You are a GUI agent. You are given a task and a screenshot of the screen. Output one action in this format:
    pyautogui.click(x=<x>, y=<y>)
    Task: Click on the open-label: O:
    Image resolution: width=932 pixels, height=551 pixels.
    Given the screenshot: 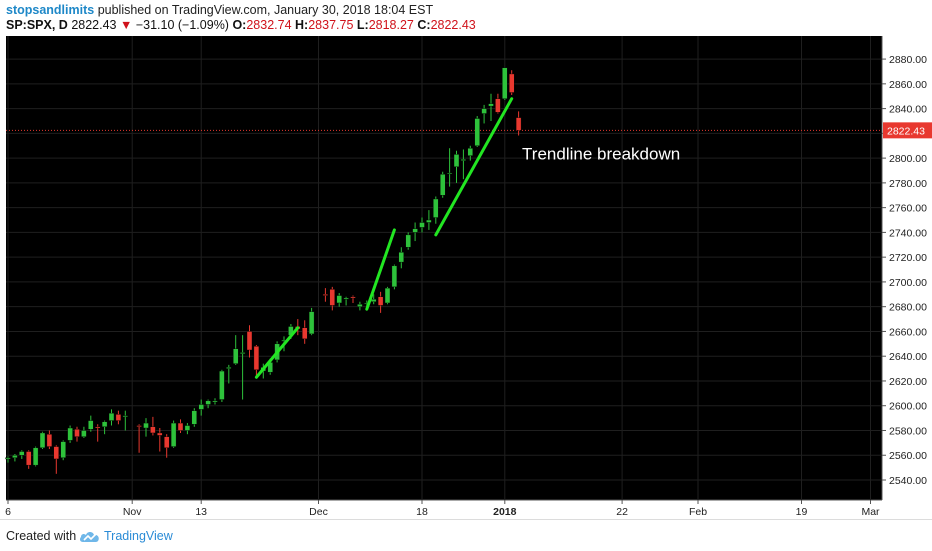 What is the action you would take?
    pyautogui.click(x=239, y=25)
    